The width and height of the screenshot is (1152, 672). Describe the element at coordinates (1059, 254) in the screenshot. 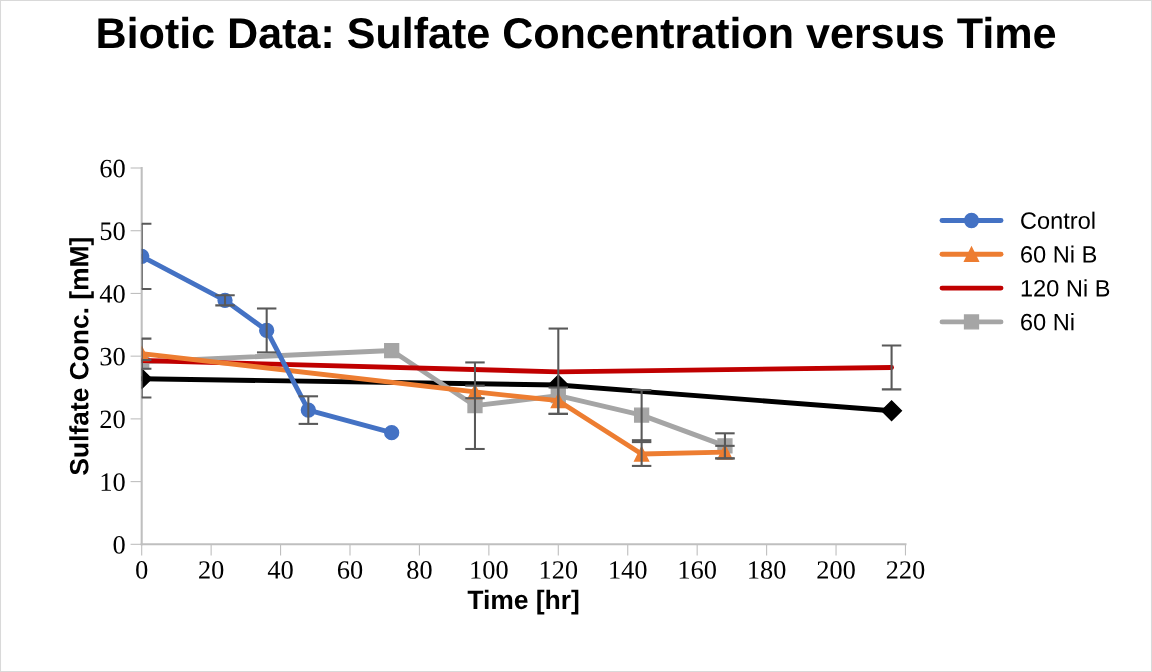

I see `legend-label: 60 Ni B` at that location.